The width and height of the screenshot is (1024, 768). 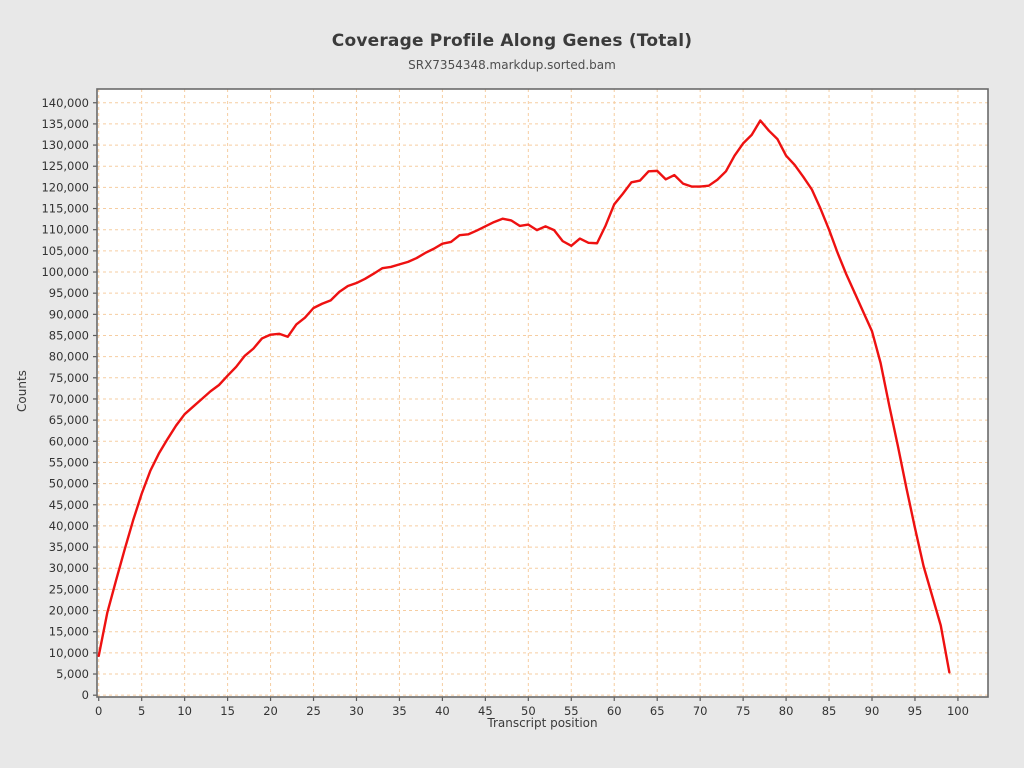 What do you see at coordinates (65, 251) in the screenshot?
I see `y-tick-label: 105,000` at bounding box center [65, 251].